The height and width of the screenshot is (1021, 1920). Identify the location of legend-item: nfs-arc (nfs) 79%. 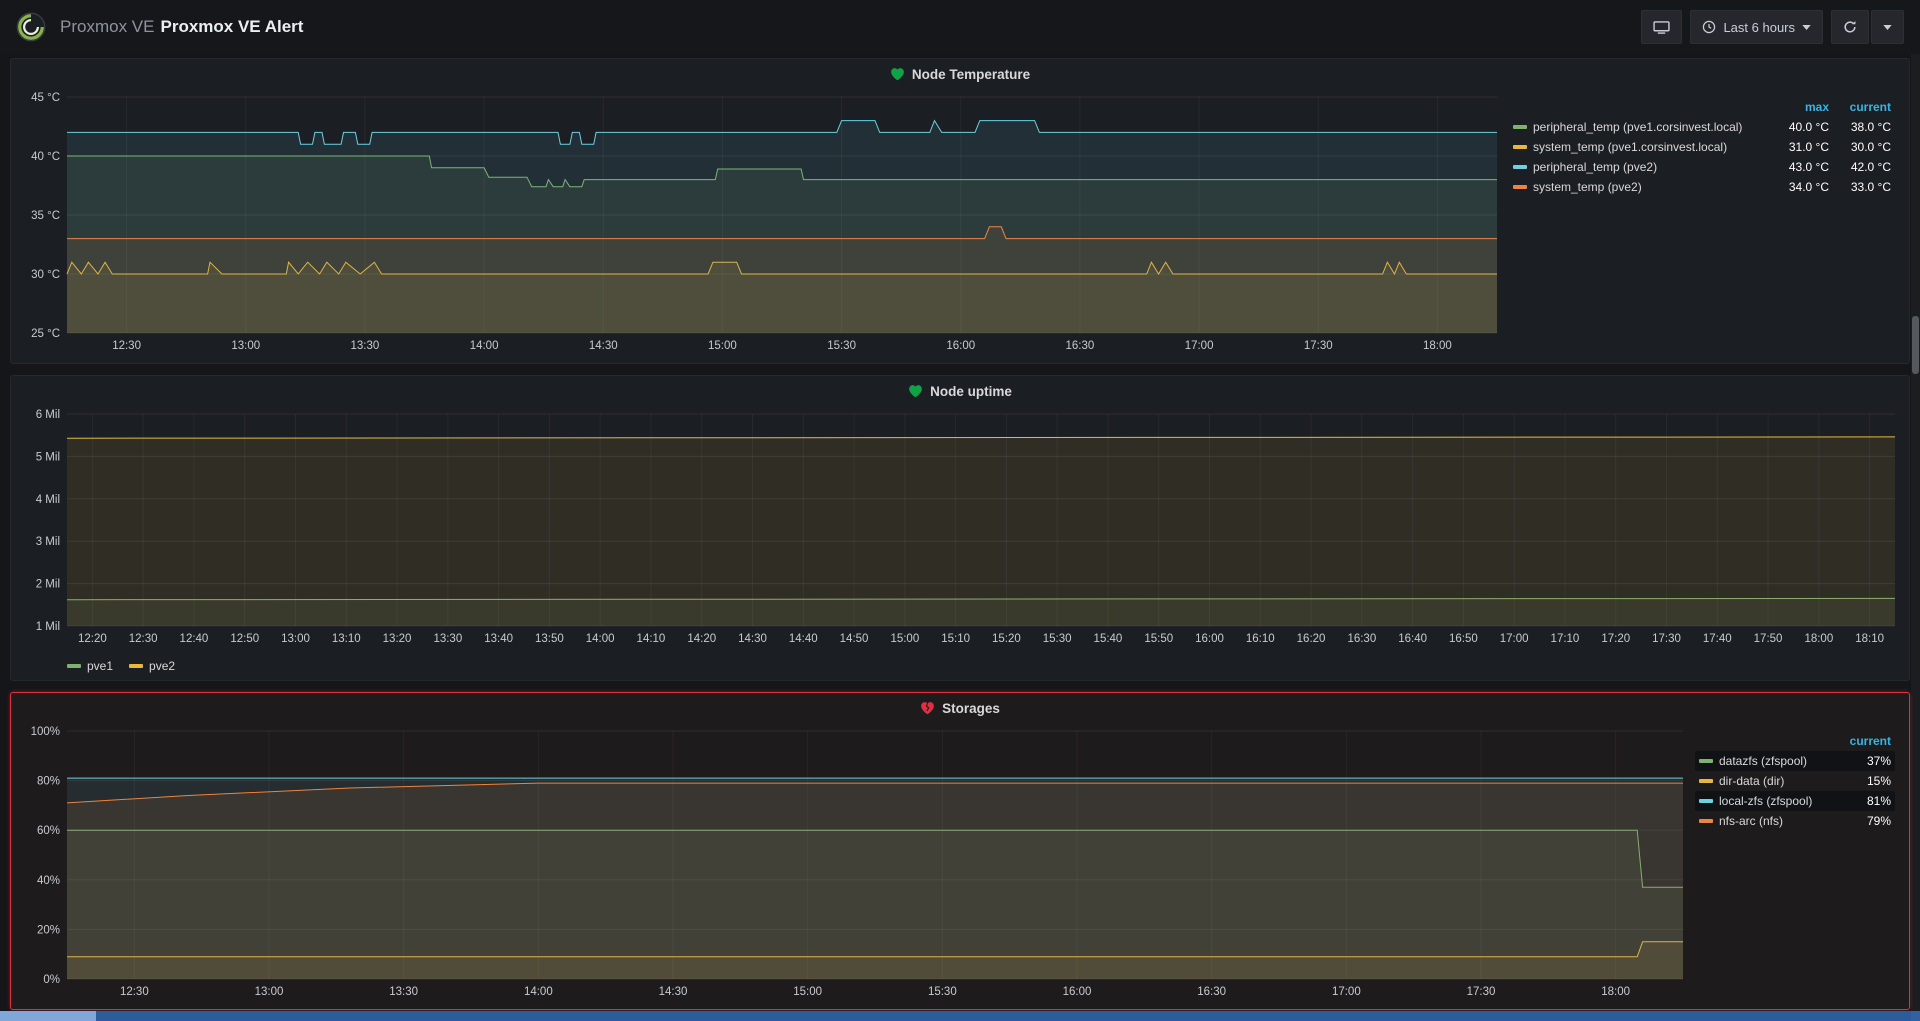
(1795, 821).